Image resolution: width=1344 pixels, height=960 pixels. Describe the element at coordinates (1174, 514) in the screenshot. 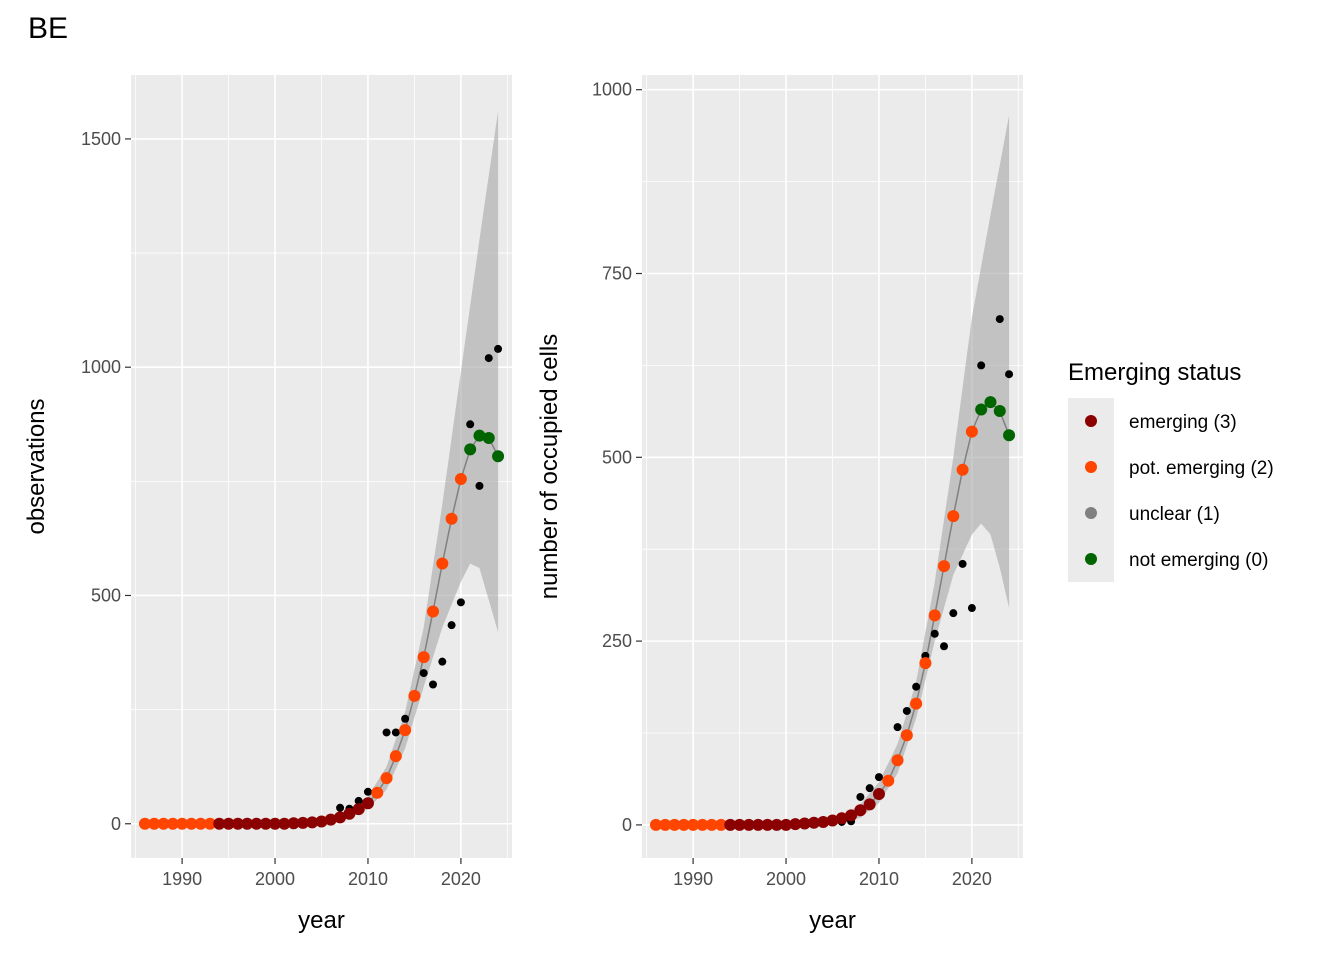

I see `legend-item-label: unclear (1)` at that location.